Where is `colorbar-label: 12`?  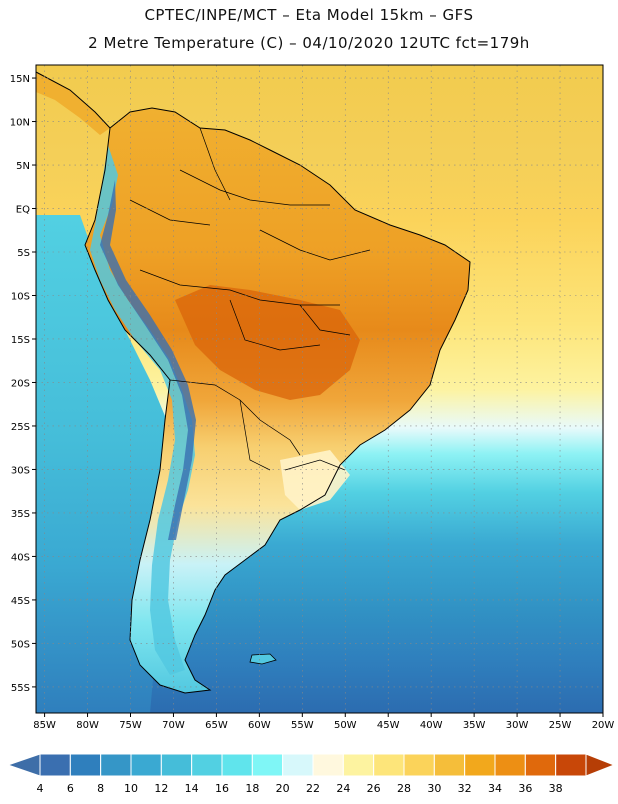
colorbar-label: 12 is located at coordinates (161, 788).